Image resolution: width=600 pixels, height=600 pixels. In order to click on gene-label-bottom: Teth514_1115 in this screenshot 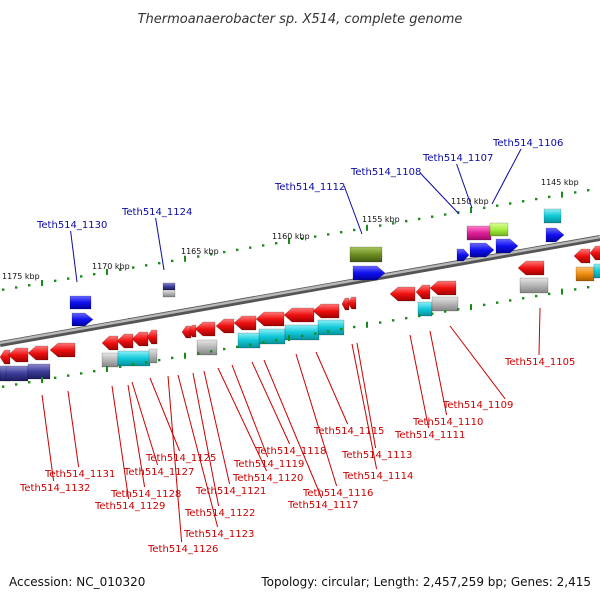, I will do `click(348, 431)`.